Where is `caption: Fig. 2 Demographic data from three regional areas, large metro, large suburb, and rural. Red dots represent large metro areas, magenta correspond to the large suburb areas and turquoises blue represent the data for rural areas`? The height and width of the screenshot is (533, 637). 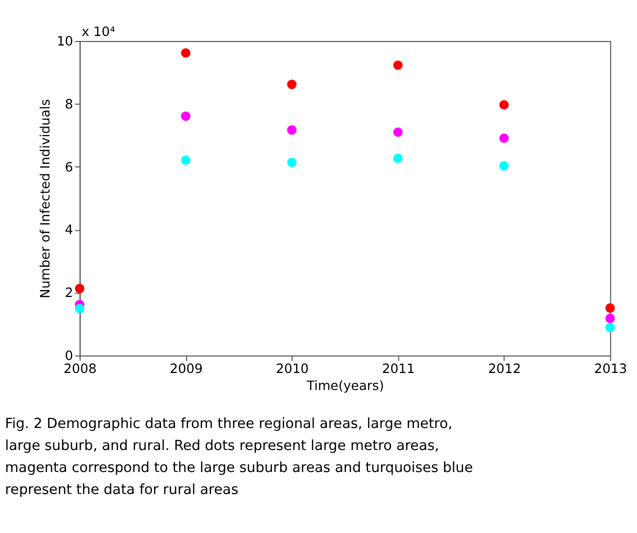 caption: Fig. 2 Demographic data from three regional areas, large metro, large suburb, and rural. Red dots represent large metro areas, magenta correspond to the large suburb areas and turquoises blue represent the data for rural areas is located at coordinates (238, 457).